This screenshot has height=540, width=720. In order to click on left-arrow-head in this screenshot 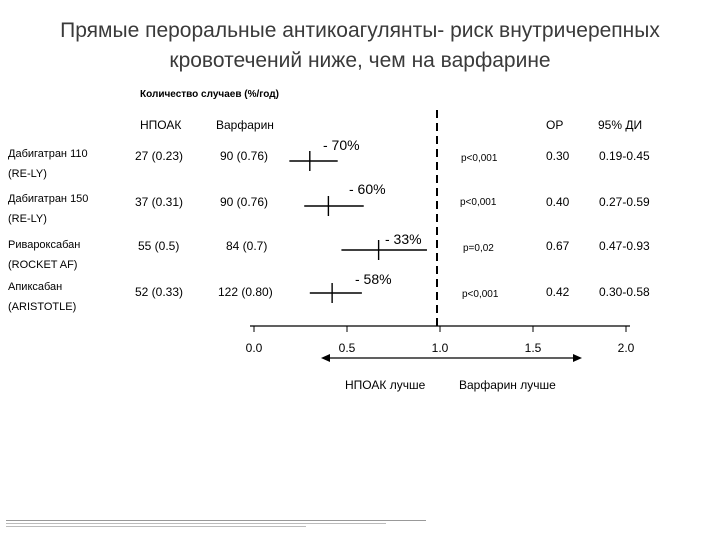, I will do `click(325, 358)`.